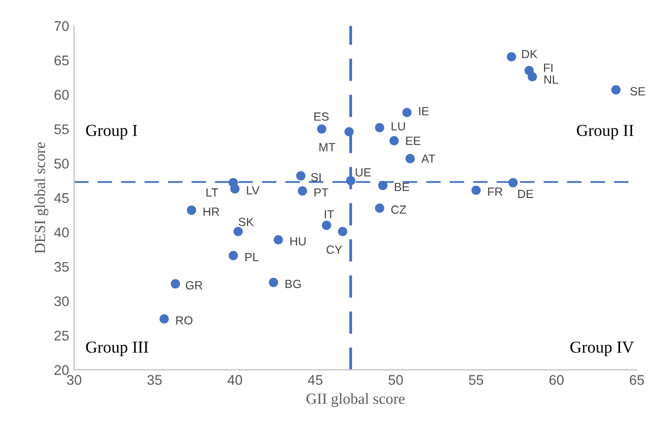 The image size is (662, 430). What do you see at coordinates (413, 140) in the screenshot?
I see `series-label: EE` at bounding box center [413, 140].